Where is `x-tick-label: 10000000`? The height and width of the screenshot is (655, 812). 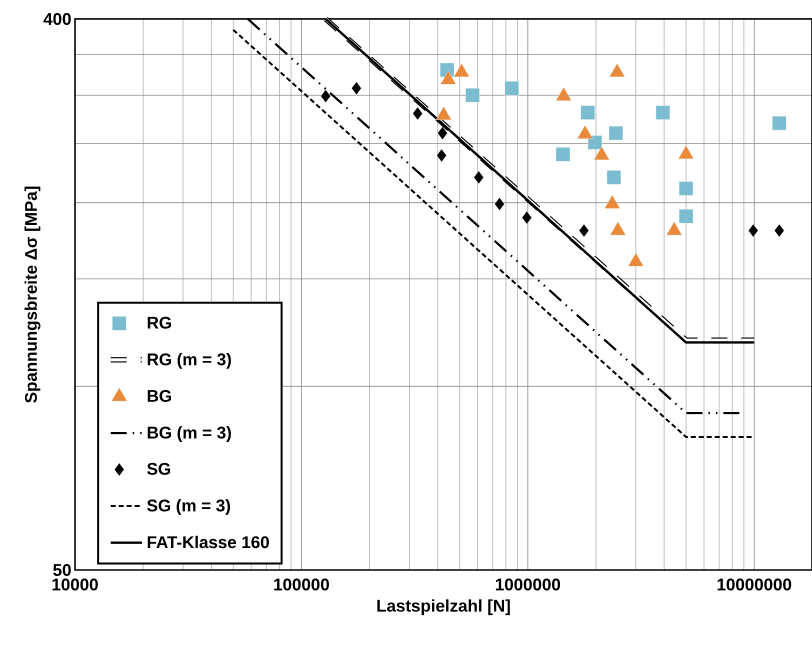 x-tick-label: 10000000 is located at coordinates (755, 584).